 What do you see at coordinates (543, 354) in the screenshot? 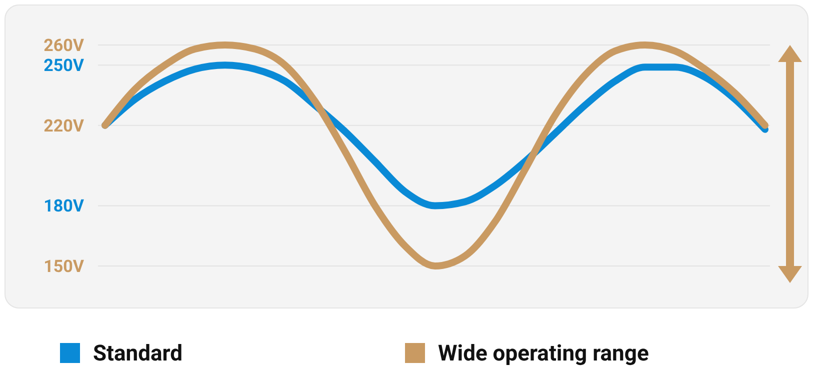
I see `legend-label: Wide operating range` at bounding box center [543, 354].